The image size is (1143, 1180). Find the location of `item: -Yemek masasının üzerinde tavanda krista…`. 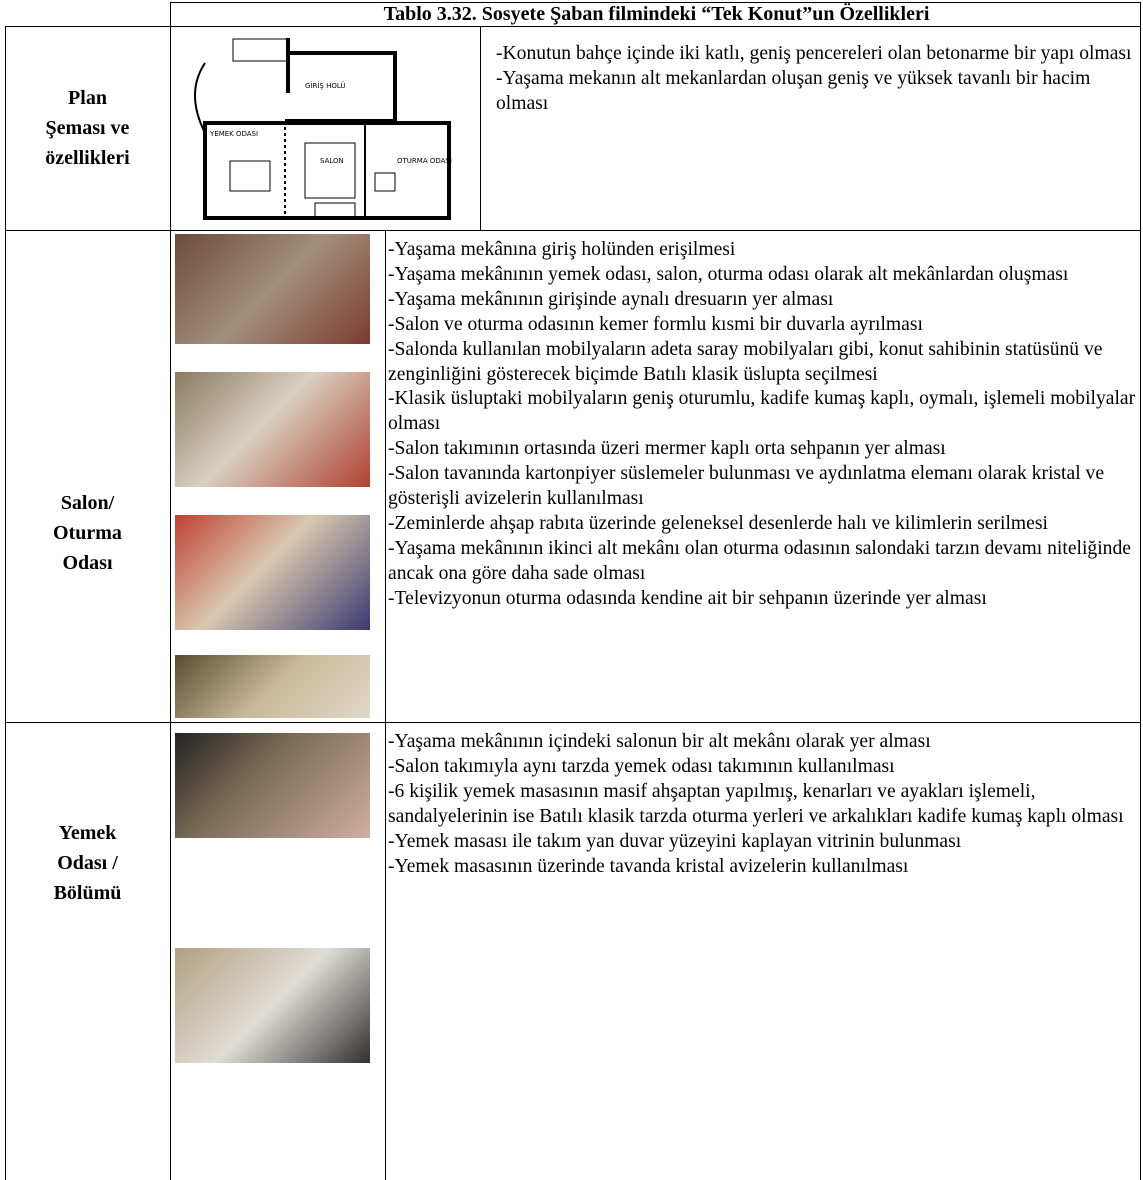

item: -Yemek masasının üzerinde tavanda krista… is located at coordinates (648, 866).